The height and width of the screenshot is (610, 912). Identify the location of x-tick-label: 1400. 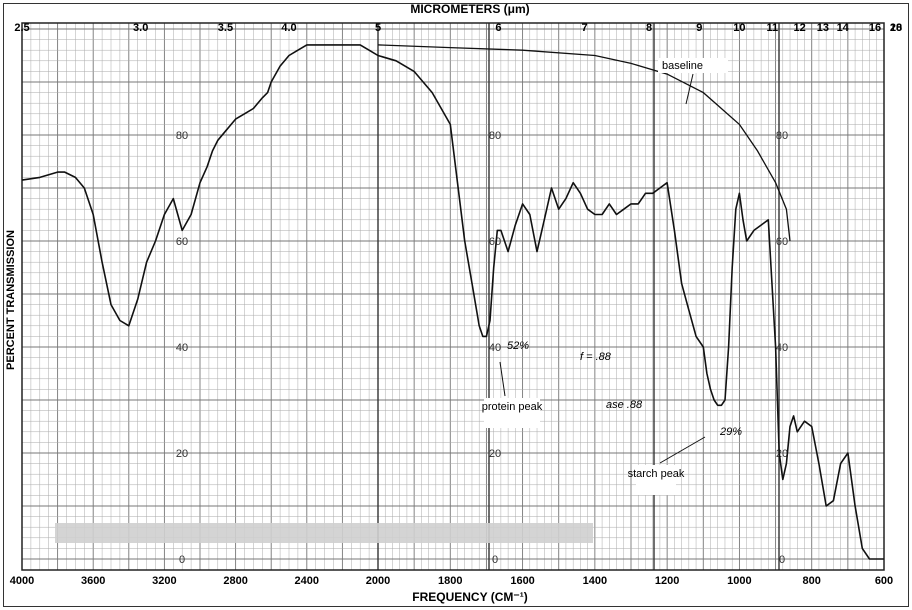
(595, 581).